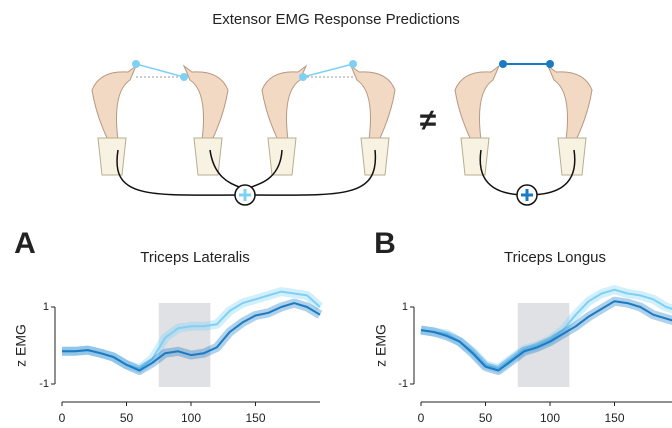  I want to click on panel-label: A, so click(25, 243).